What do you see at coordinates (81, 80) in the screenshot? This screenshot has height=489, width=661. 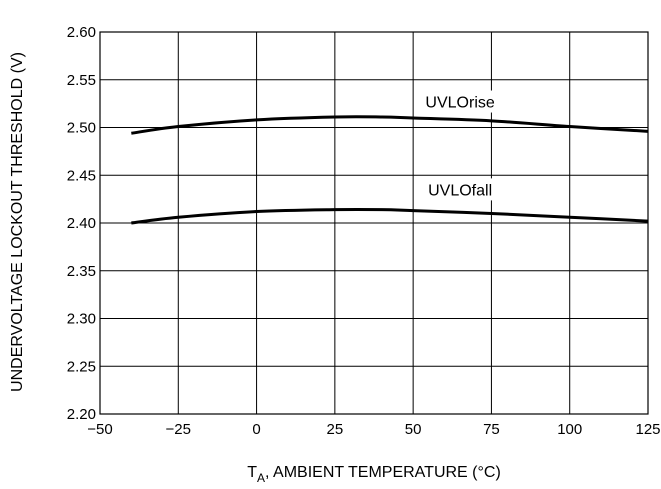 I see `y-tick-label: 2.55` at bounding box center [81, 80].